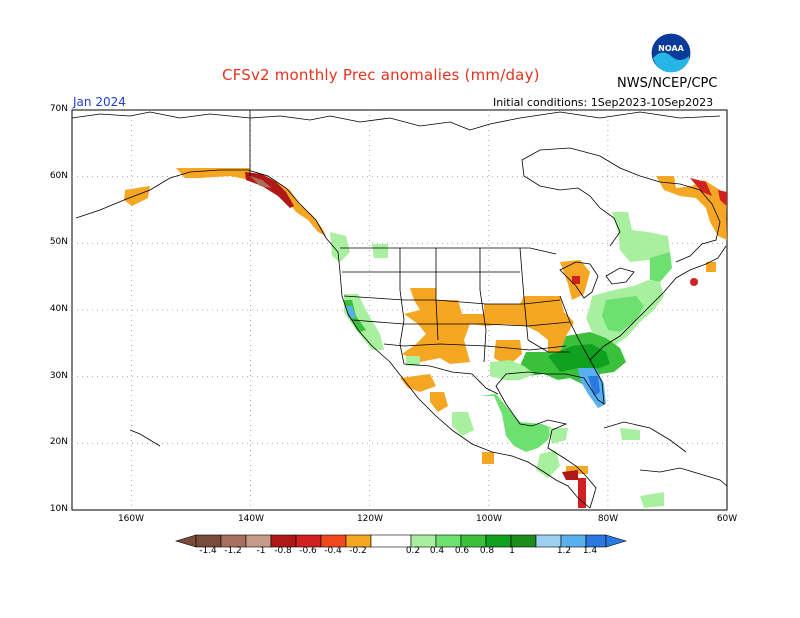 The height and width of the screenshot is (618, 800). Describe the element at coordinates (58, 509) in the screenshot. I see `lat-label-10n: 10N` at that location.